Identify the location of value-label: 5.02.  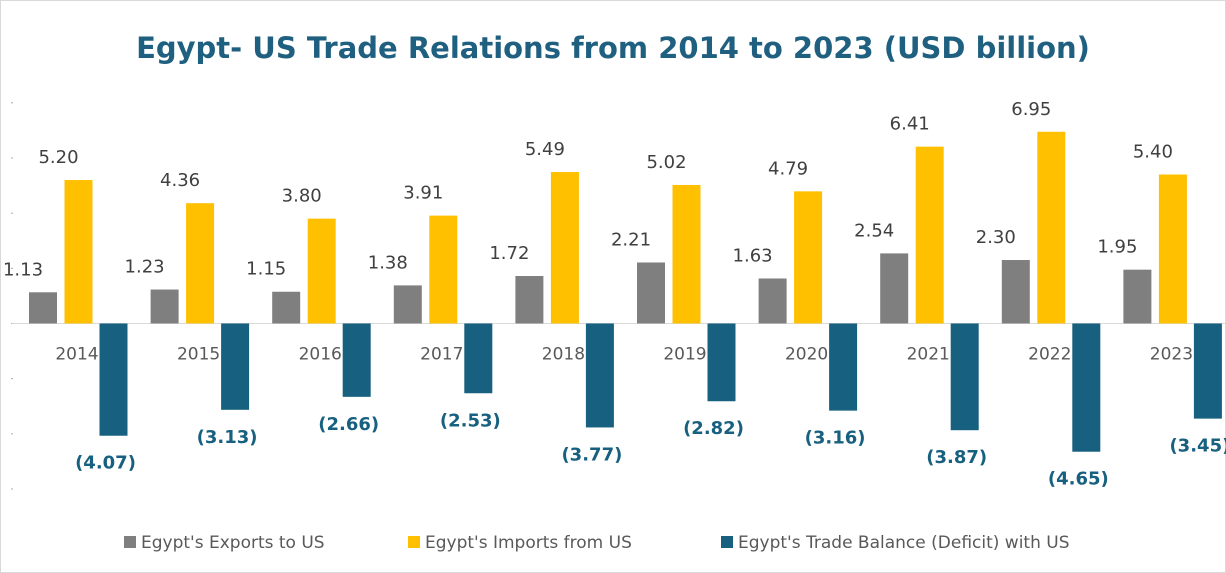
(666, 162).